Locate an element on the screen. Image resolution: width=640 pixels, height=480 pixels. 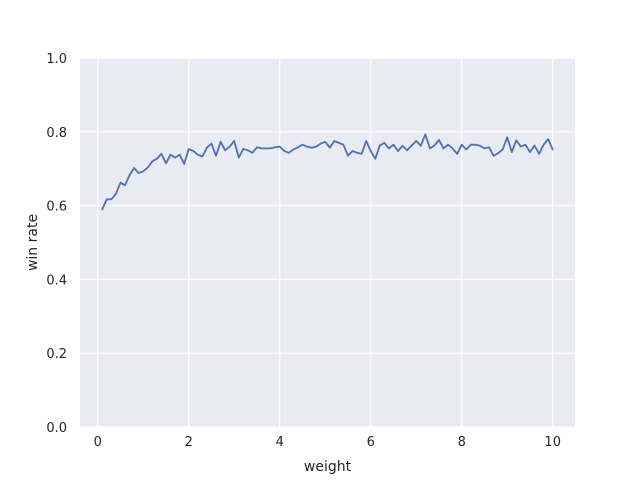
y-tick-label: 0.0 is located at coordinates (56, 428).